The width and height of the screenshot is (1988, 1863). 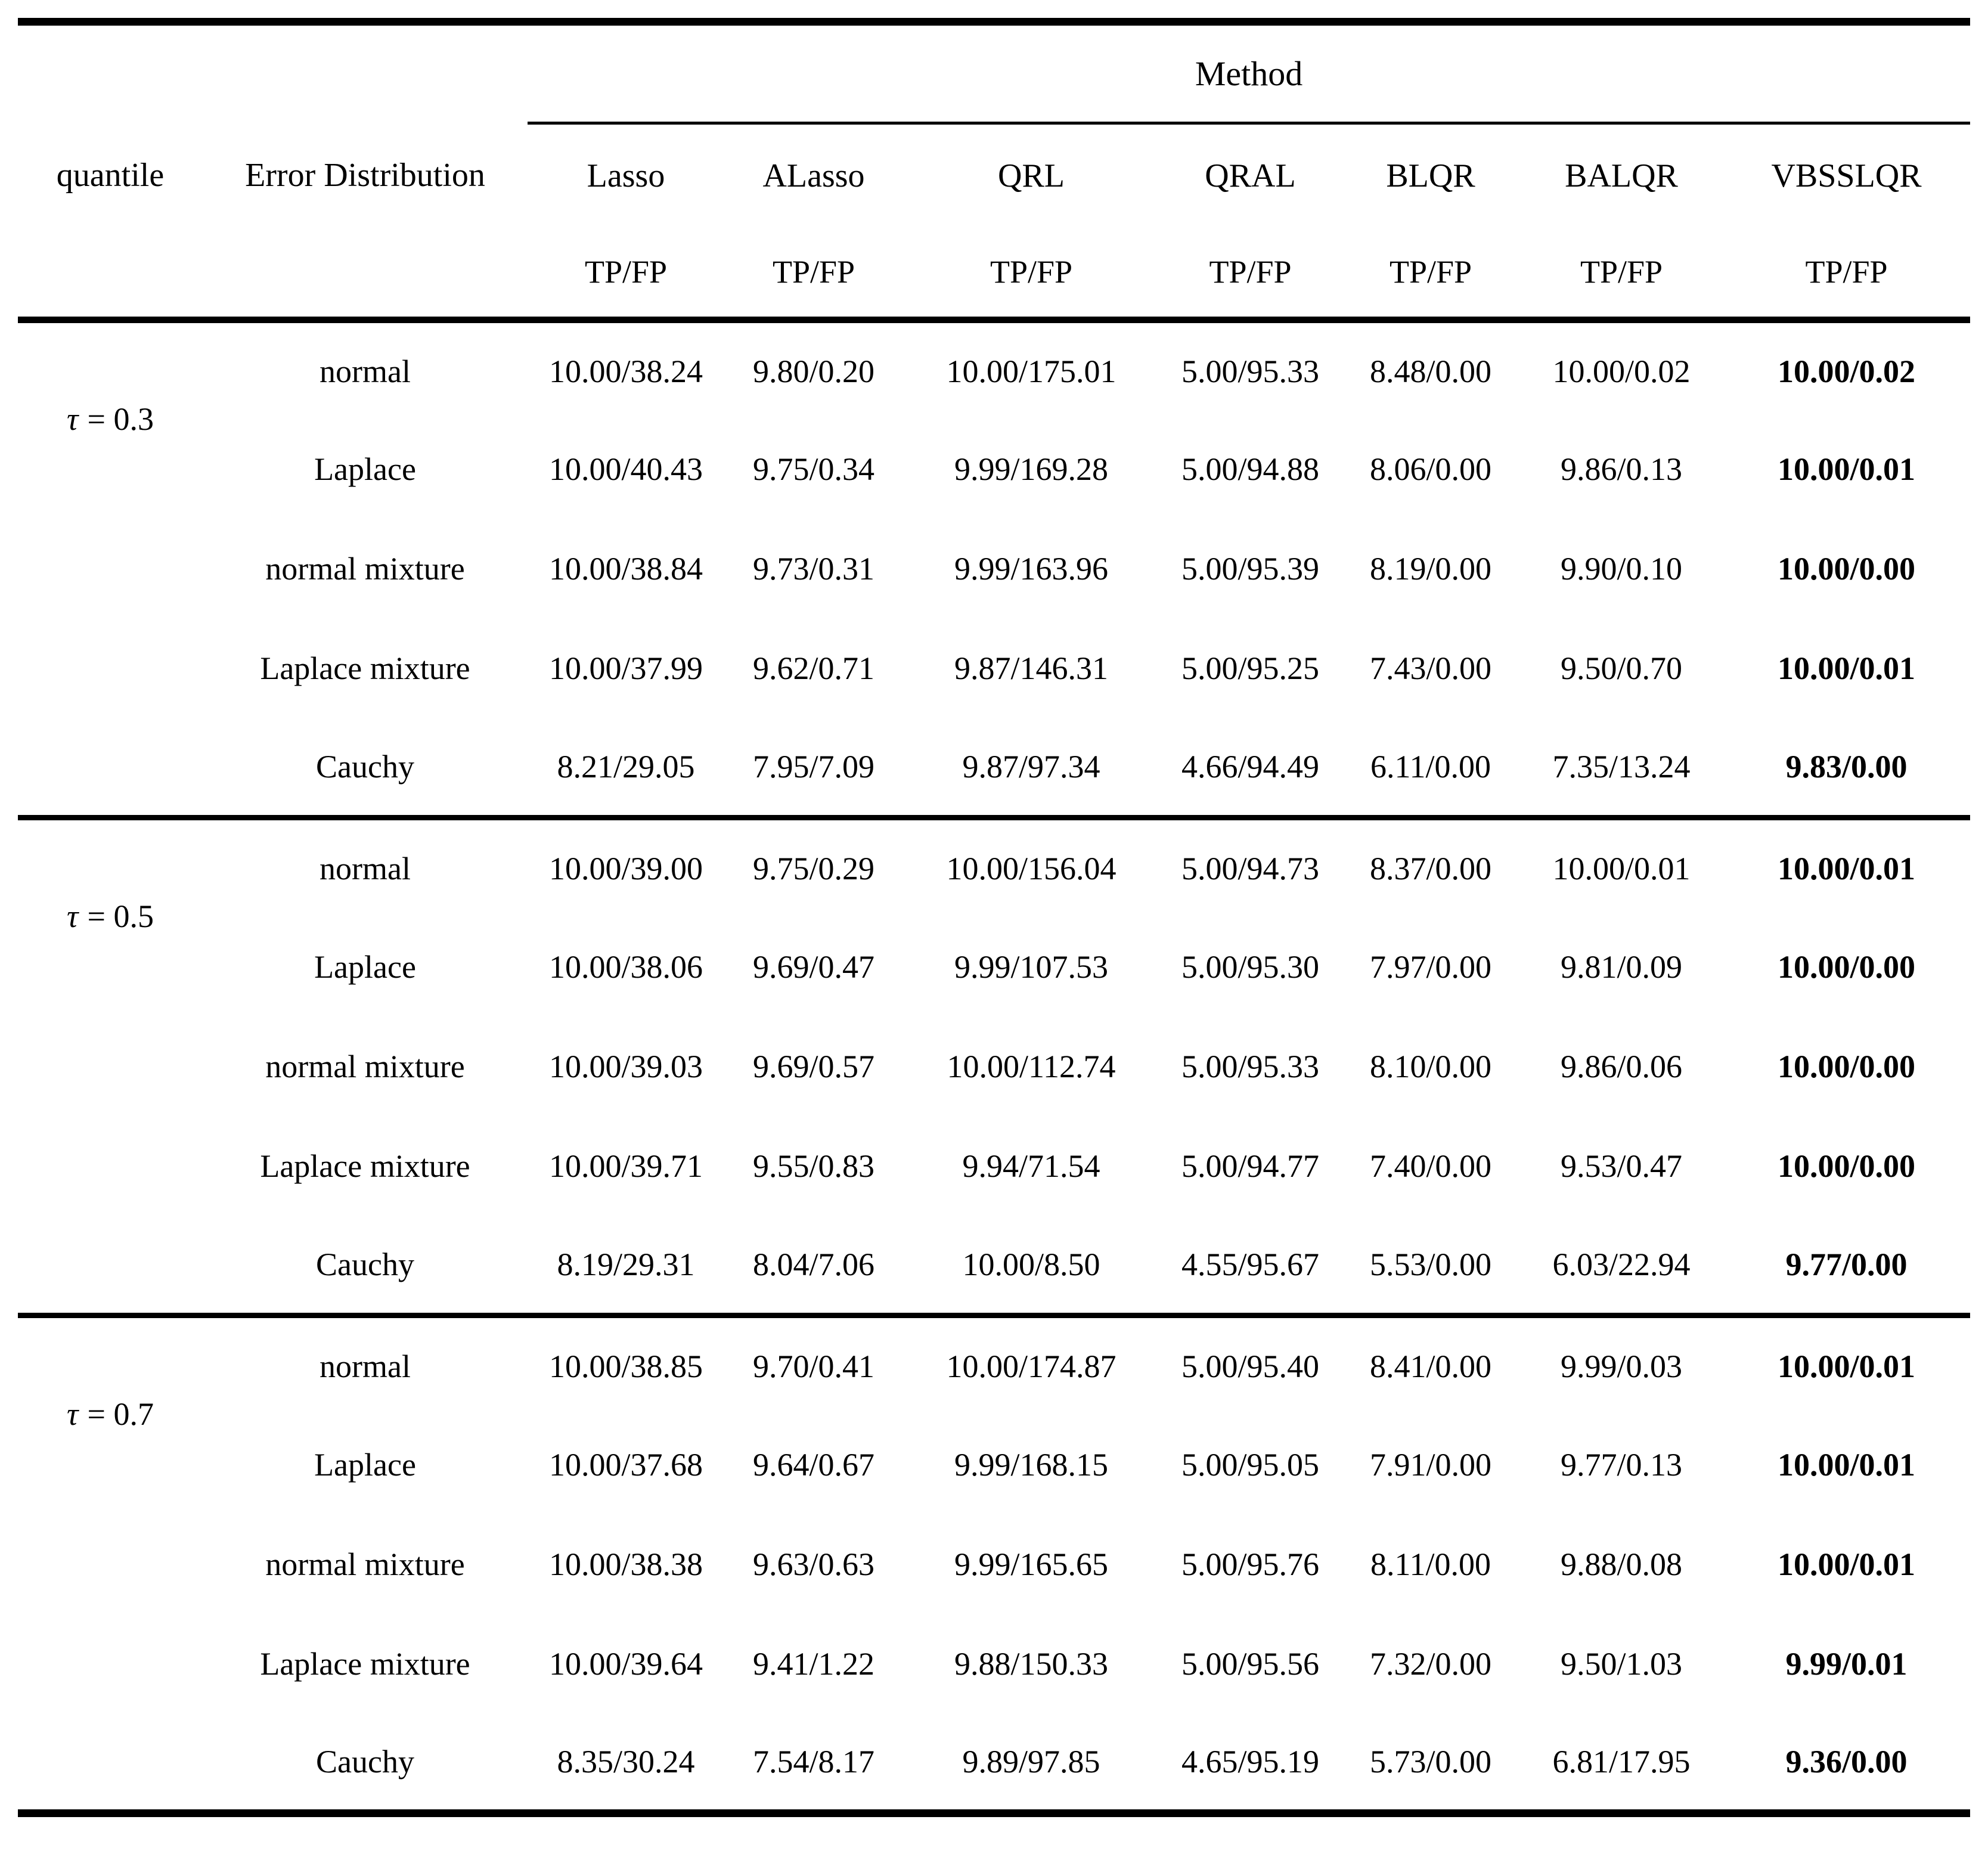 I want to click on value-cell: 5.00/95.40, so click(x=1250, y=1367).